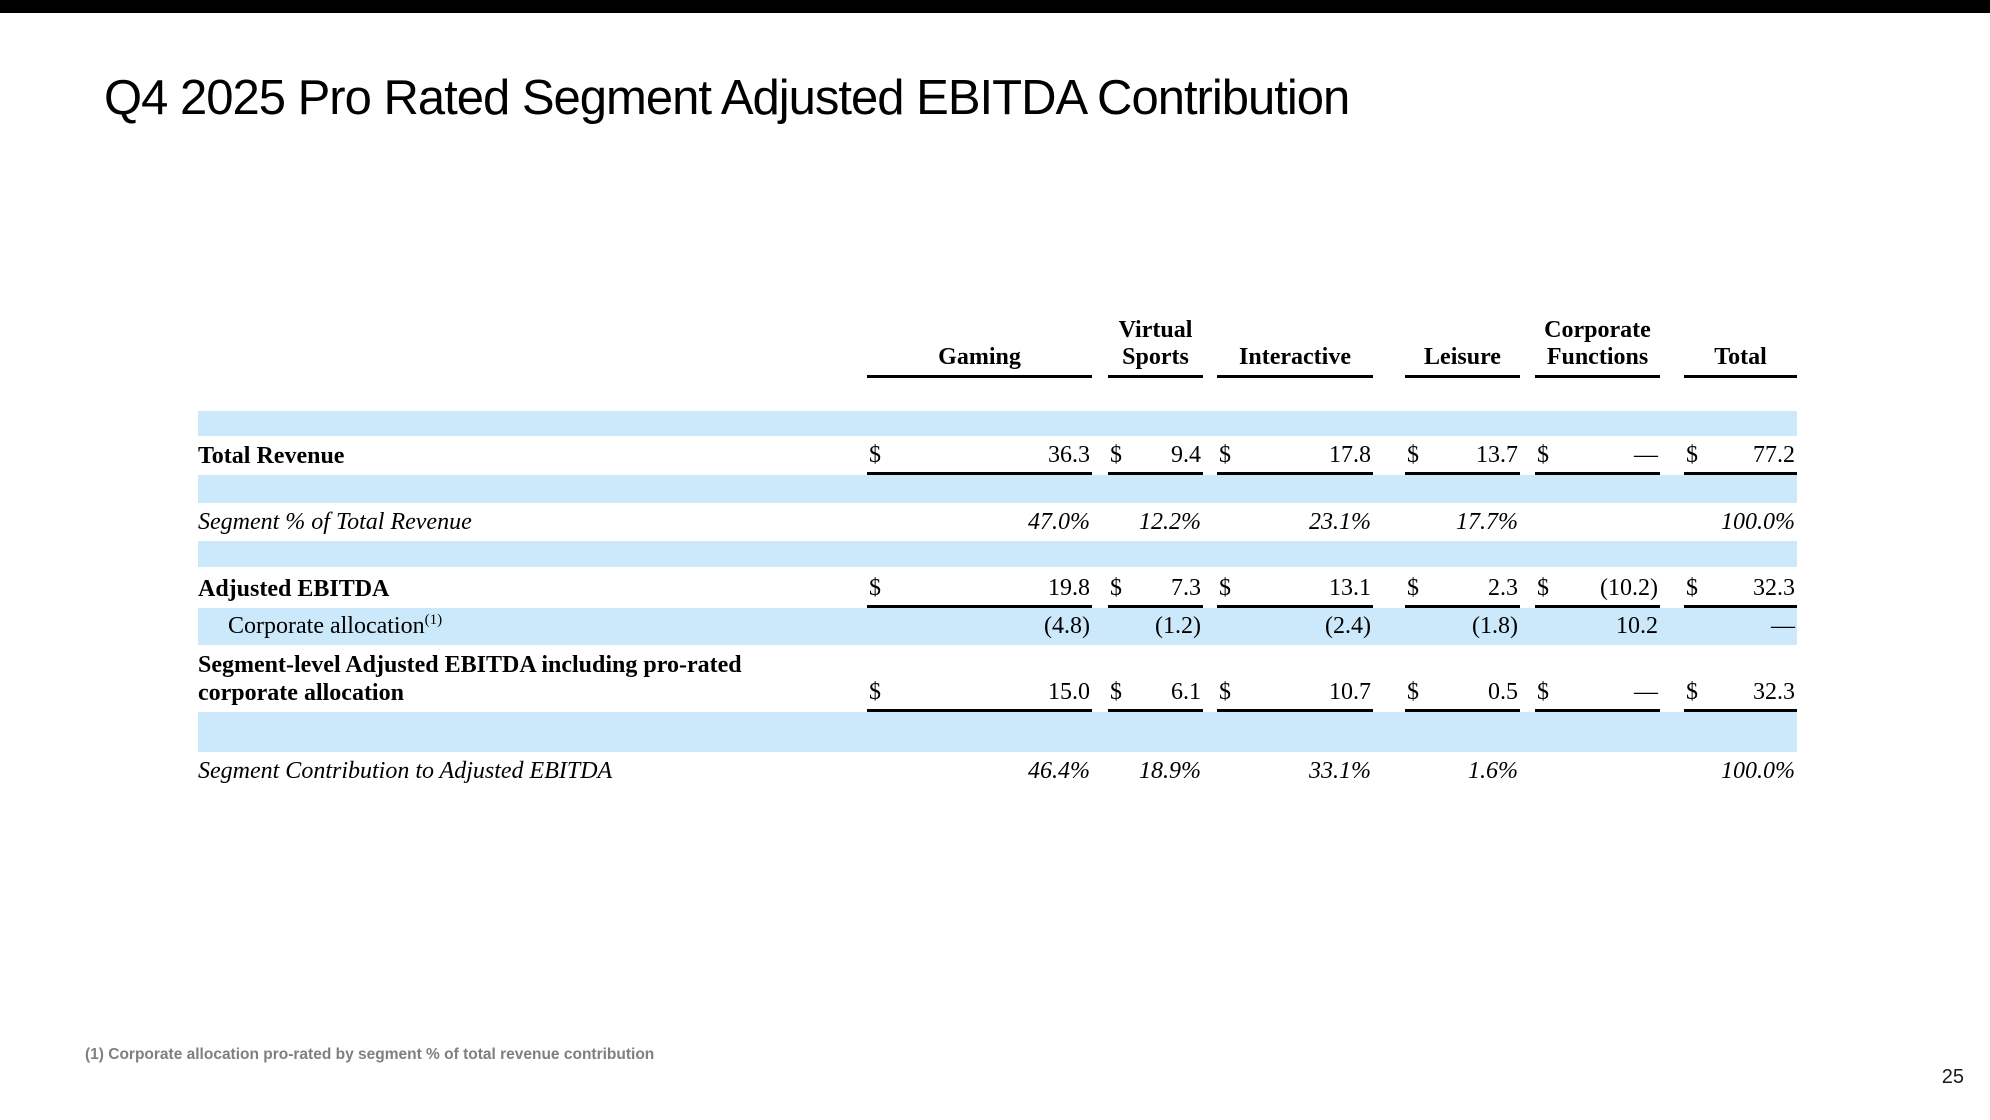  Describe the element at coordinates (1170, 522) in the screenshot. I see `value-text: 12.2%` at that location.